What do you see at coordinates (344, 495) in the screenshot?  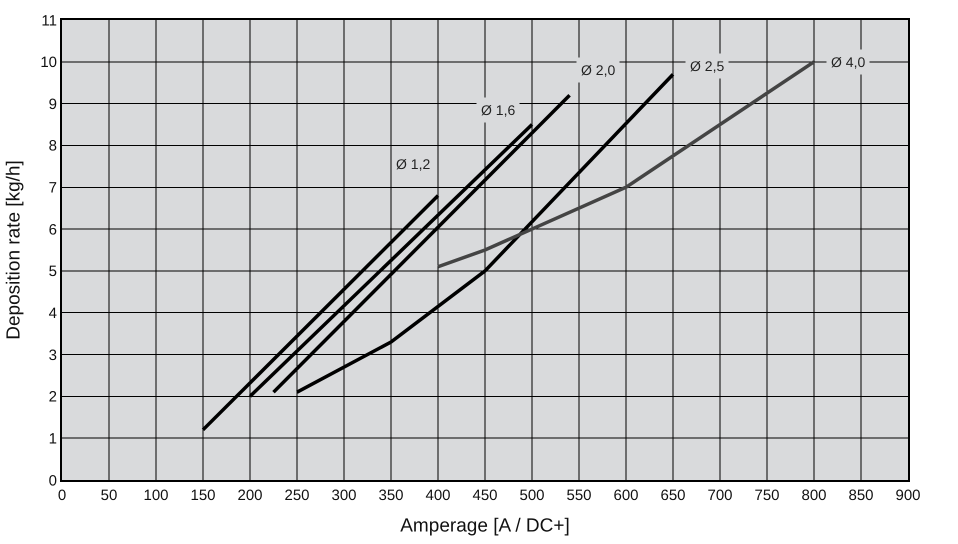 I see `x-tick-label: 300` at bounding box center [344, 495].